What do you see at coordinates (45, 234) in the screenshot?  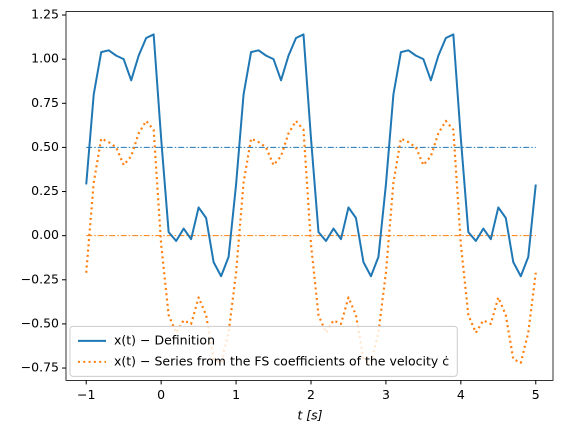 I see `y-tick-label: 0.00` at bounding box center [45, 234].